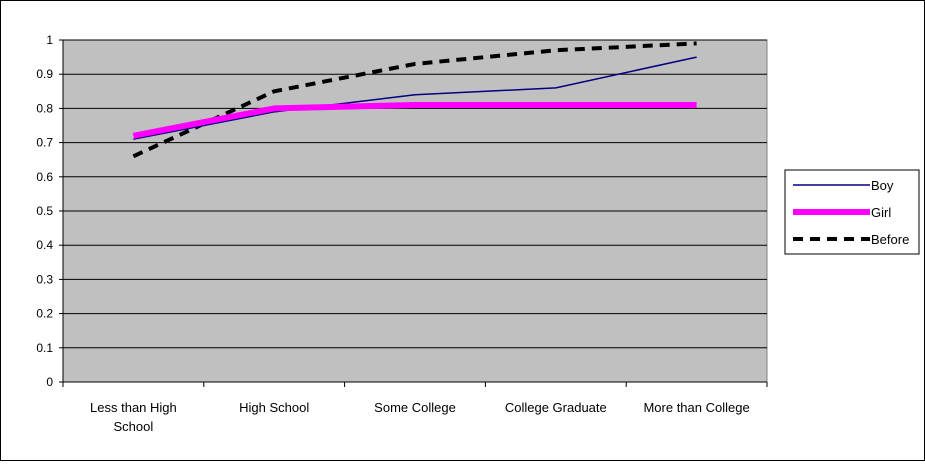  I want to click on y-tick-label: 0.8, so click(44, 108).